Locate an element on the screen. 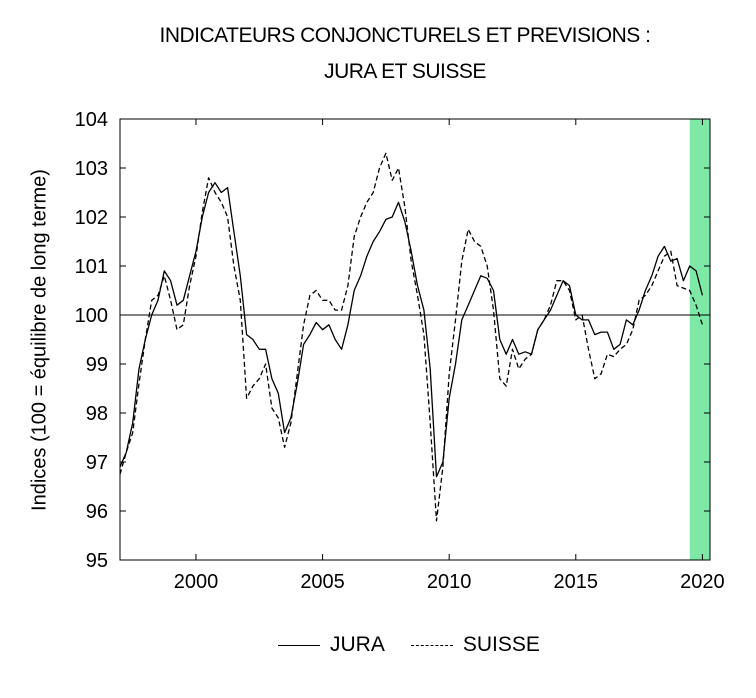  legend-label-suisse: SUISSE is located at coordinates (501, 644).